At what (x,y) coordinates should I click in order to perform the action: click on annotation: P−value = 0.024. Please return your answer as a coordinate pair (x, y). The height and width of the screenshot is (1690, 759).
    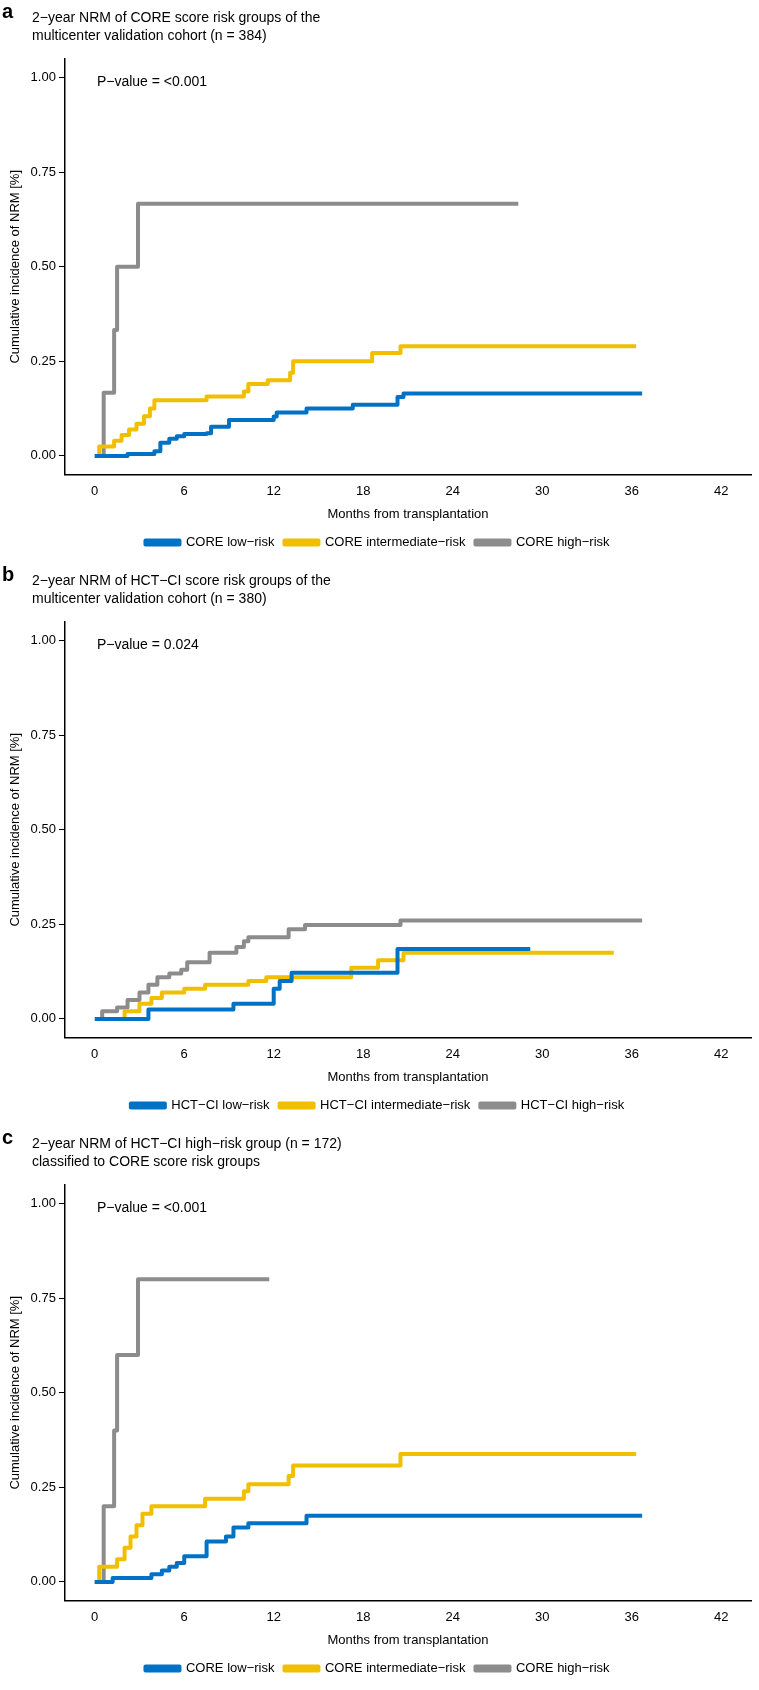
    Looking at the image, I should click on (148, 643).